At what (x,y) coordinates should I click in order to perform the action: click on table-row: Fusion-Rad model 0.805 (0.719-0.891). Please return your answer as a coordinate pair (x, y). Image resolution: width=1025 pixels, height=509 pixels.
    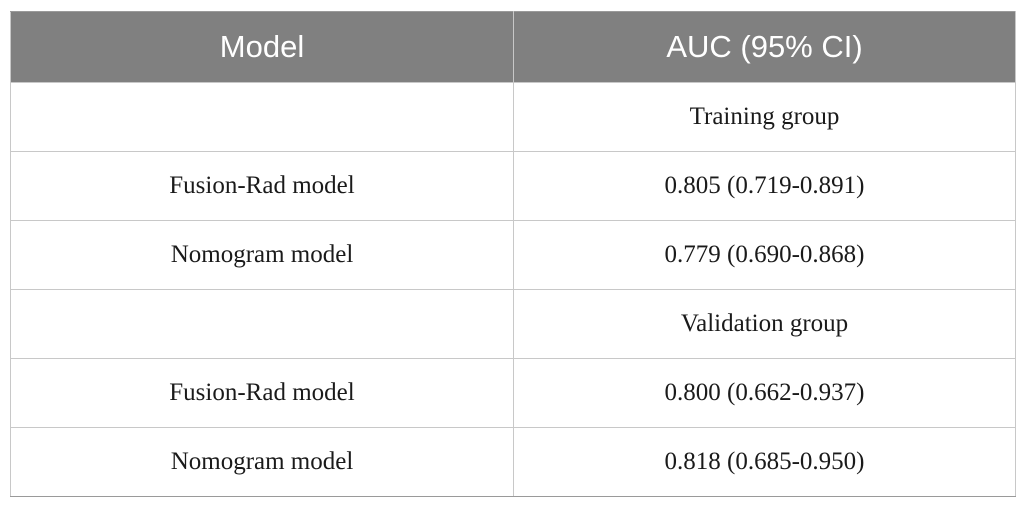
    Looking at the image, I should click on (513, 186).